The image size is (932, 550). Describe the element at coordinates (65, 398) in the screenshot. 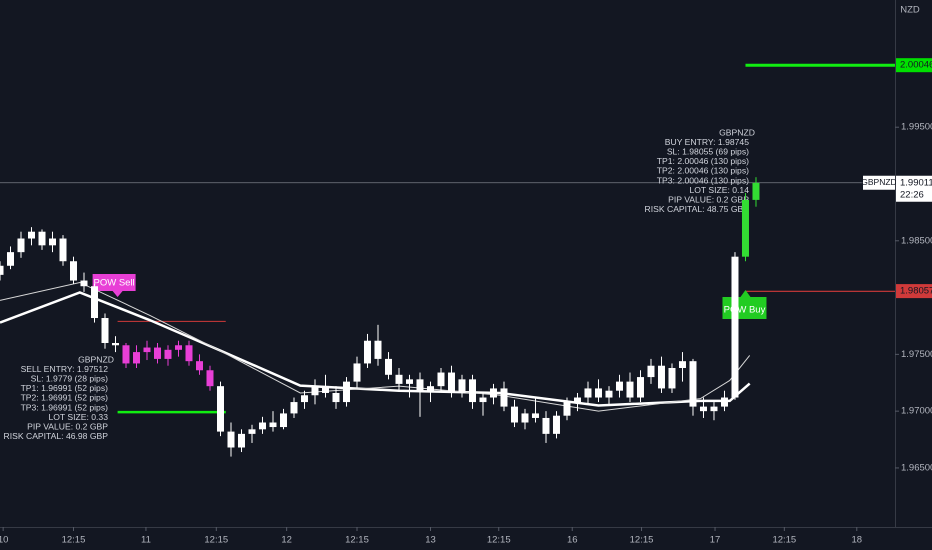

I see `trade-info: TP2: 1.96991 (52 pips)` at that location.